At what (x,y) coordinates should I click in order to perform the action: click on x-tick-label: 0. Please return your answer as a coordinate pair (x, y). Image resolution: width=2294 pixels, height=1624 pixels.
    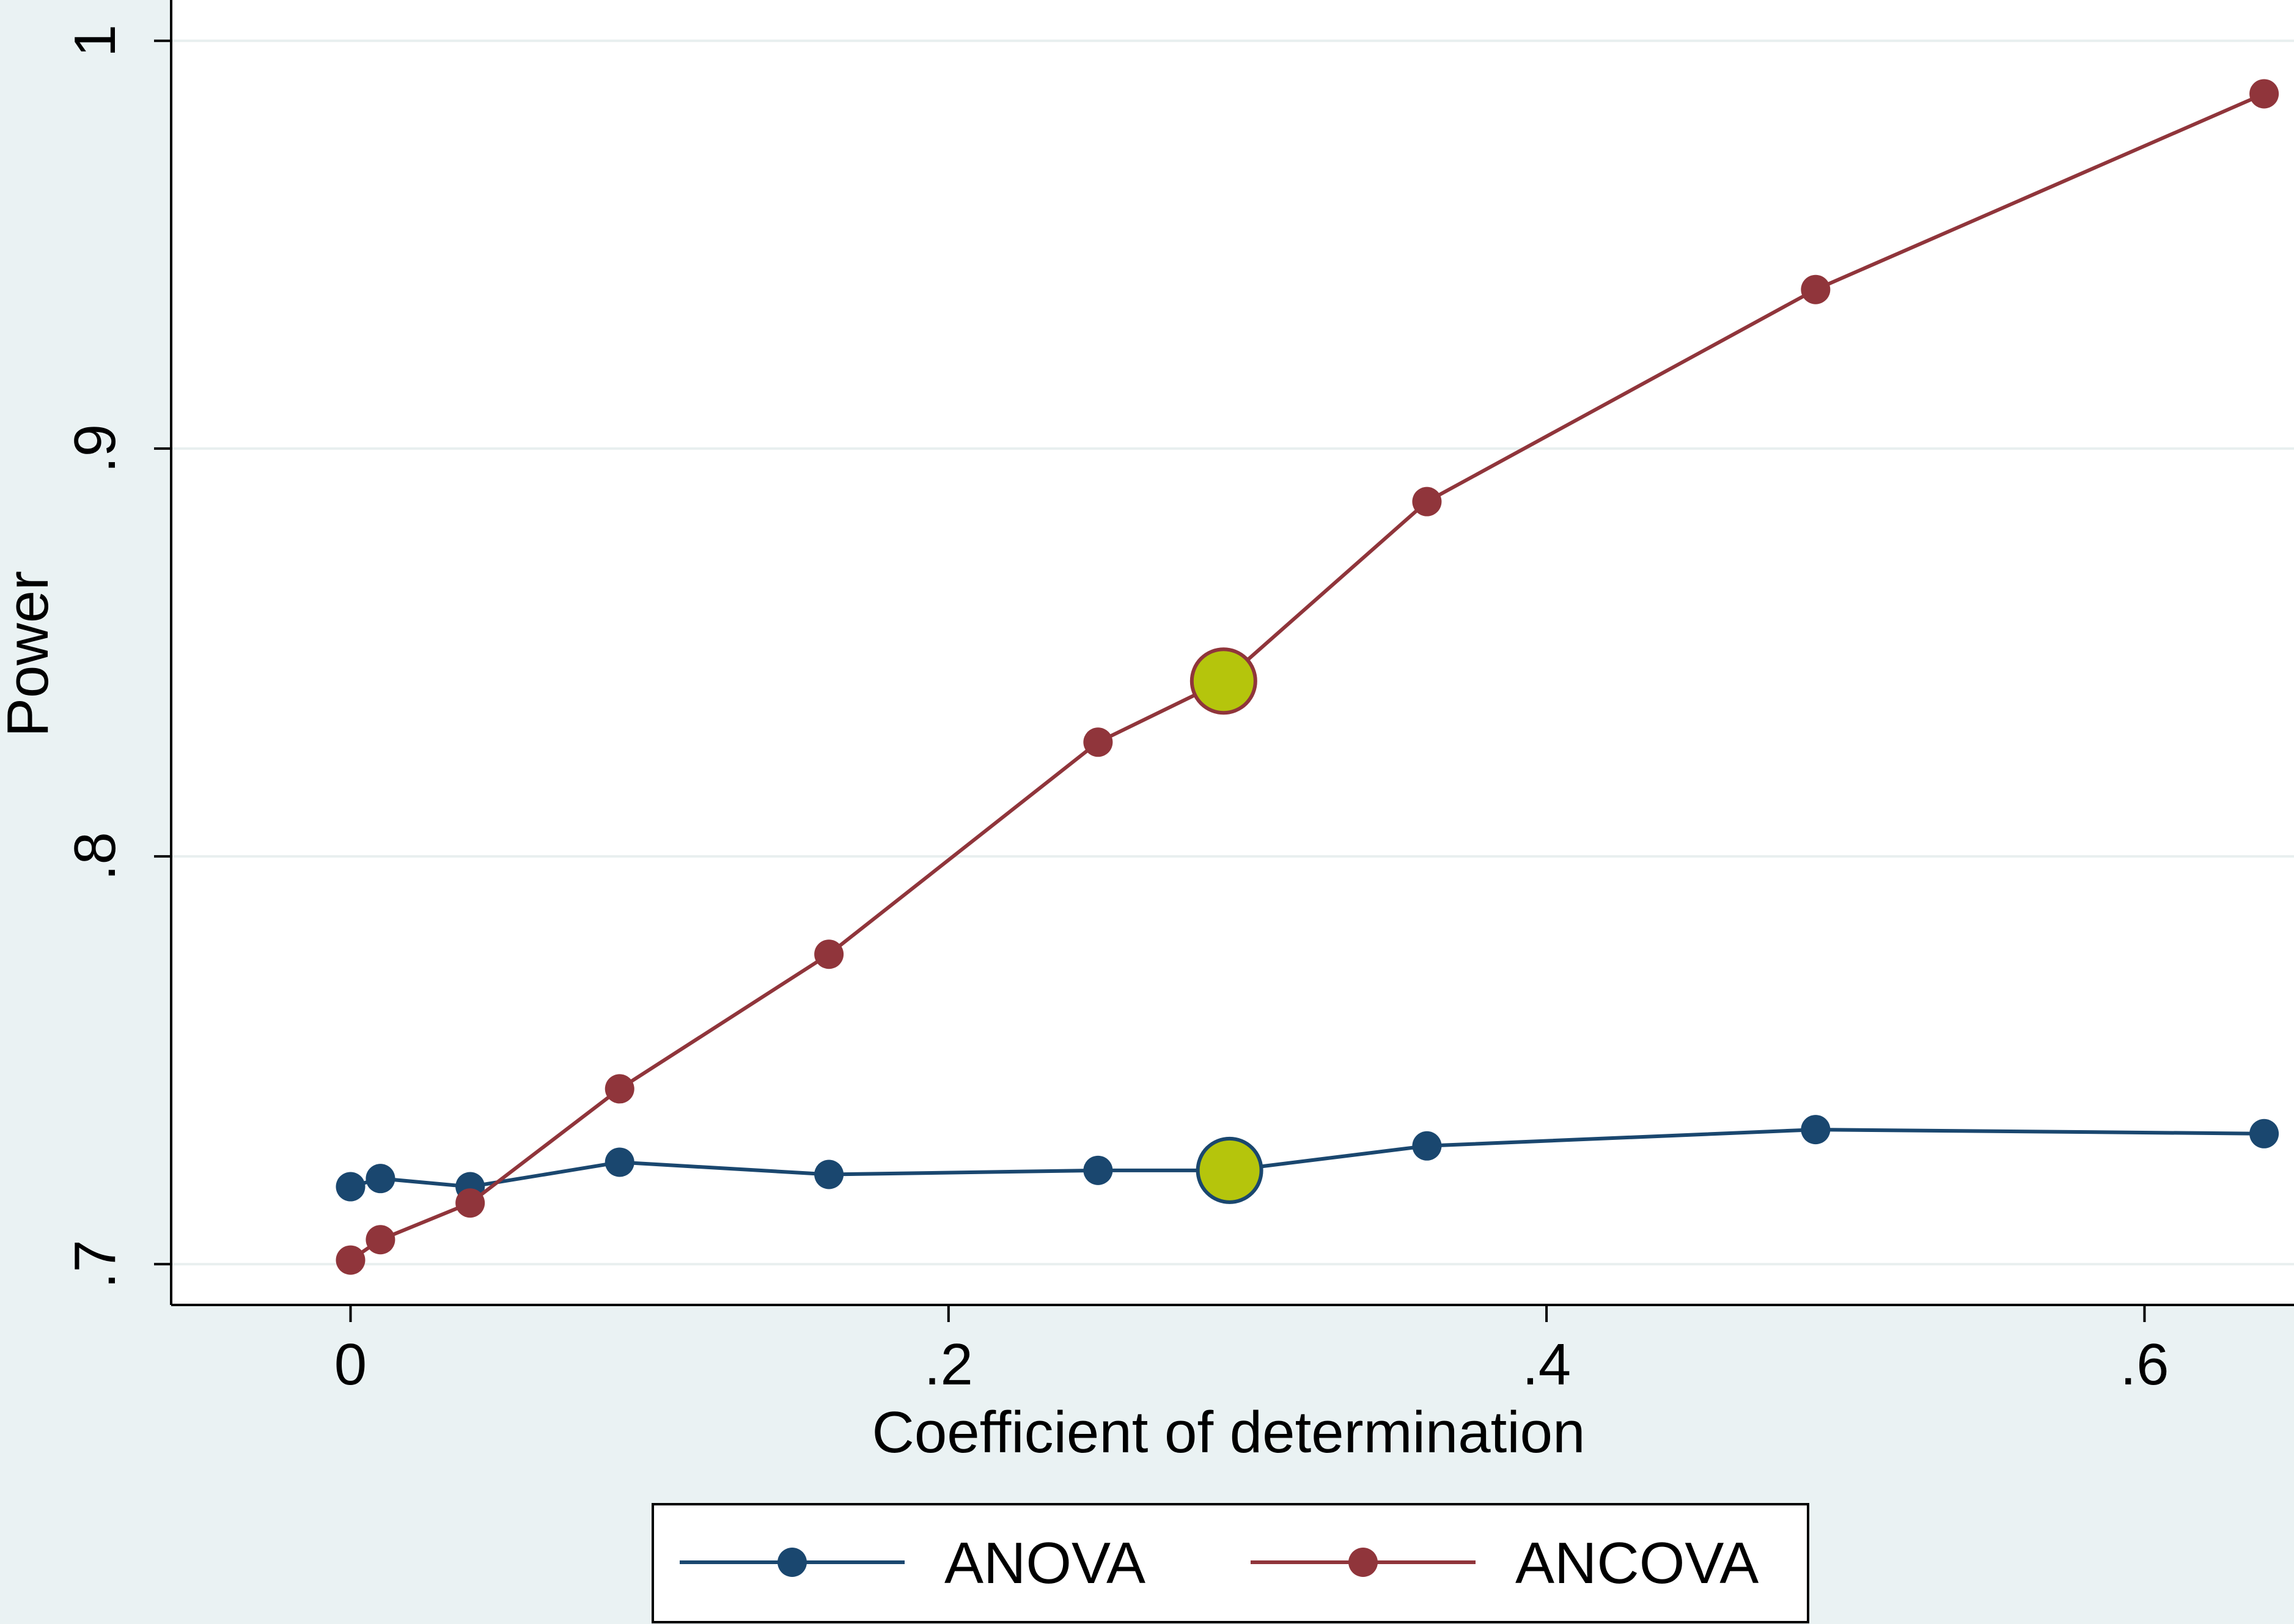
    Looking at the image, I should click on (350, 1364).